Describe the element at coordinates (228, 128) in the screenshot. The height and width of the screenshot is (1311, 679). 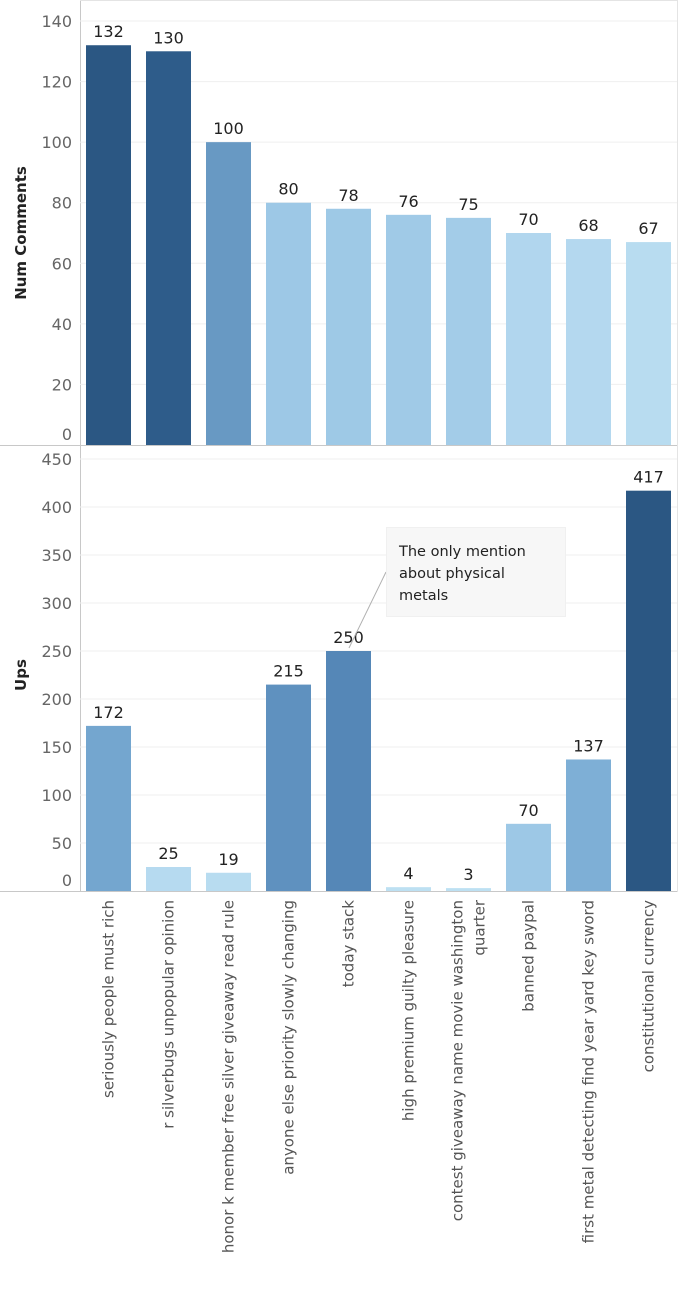
I see `data-label: 100` at that location.